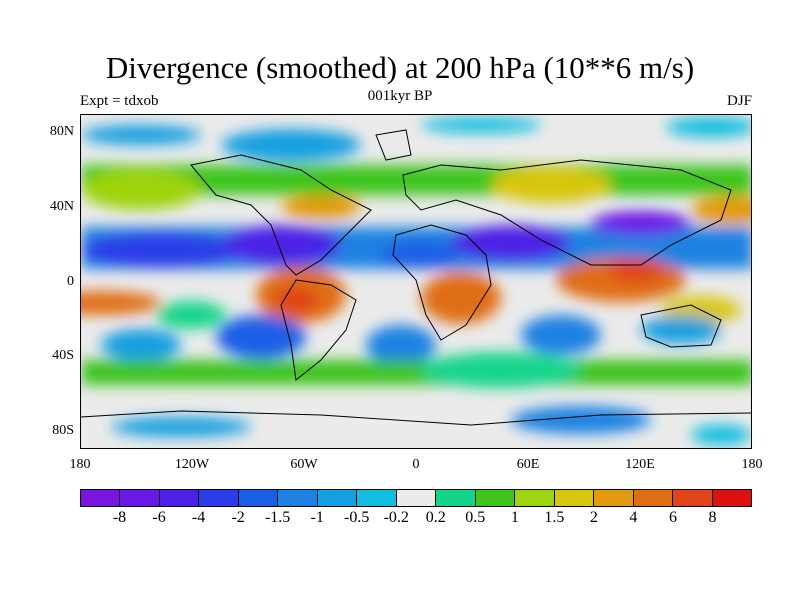  Describe the element at coordinates (633, 517) in the screenshot. I see `colorbar-label: 4` at that location.